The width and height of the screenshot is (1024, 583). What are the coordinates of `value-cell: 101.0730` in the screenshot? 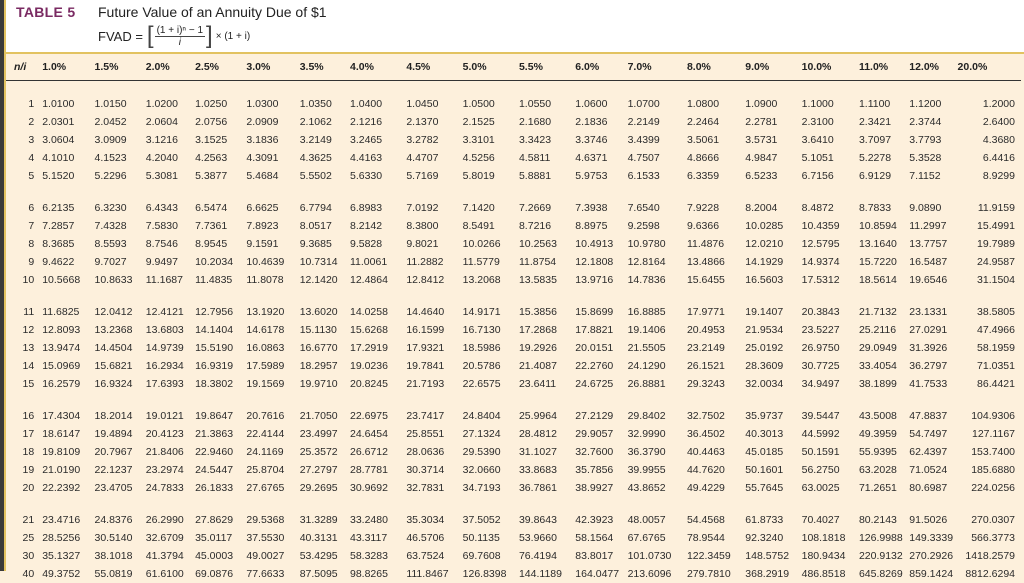 It's located at (657, 556).